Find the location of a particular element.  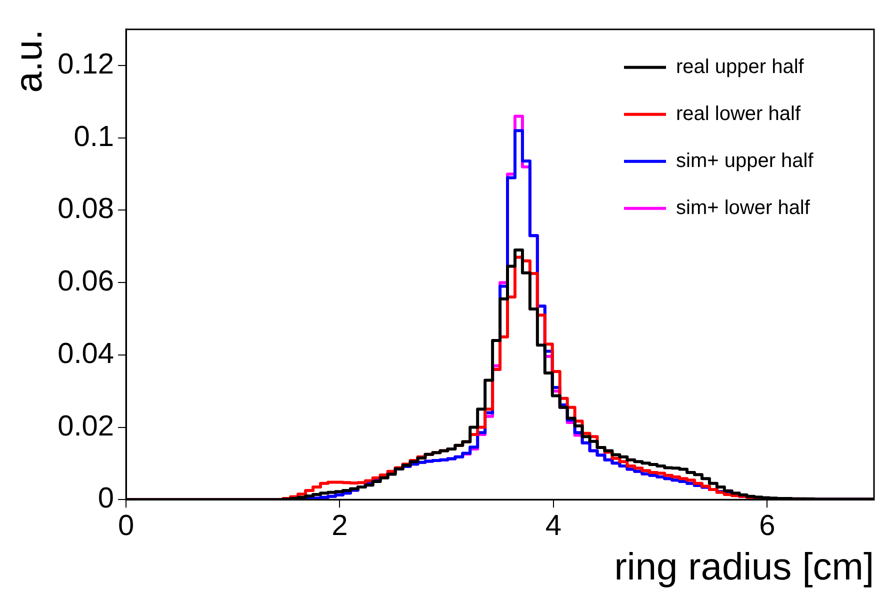

y-tick-label: 0.1 is located at coordinates (94, 136).